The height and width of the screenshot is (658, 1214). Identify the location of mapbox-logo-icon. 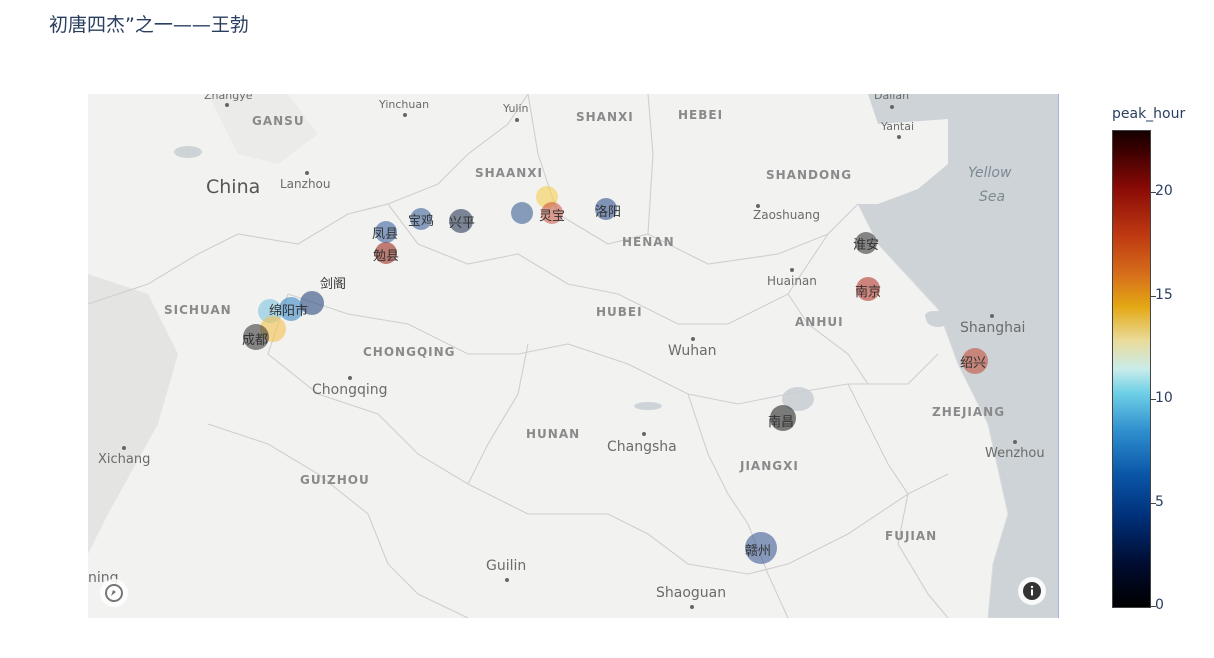
(114, 593).